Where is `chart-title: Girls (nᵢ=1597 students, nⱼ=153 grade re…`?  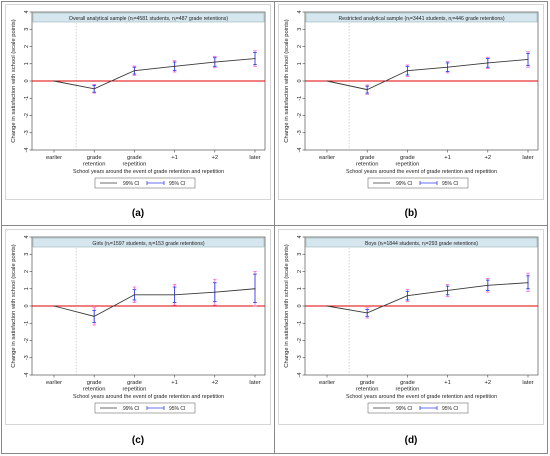
chart-title: Girls (nᵢ=1597 students, nⱼ=153 grade re… is located at coordinates (148, 244).